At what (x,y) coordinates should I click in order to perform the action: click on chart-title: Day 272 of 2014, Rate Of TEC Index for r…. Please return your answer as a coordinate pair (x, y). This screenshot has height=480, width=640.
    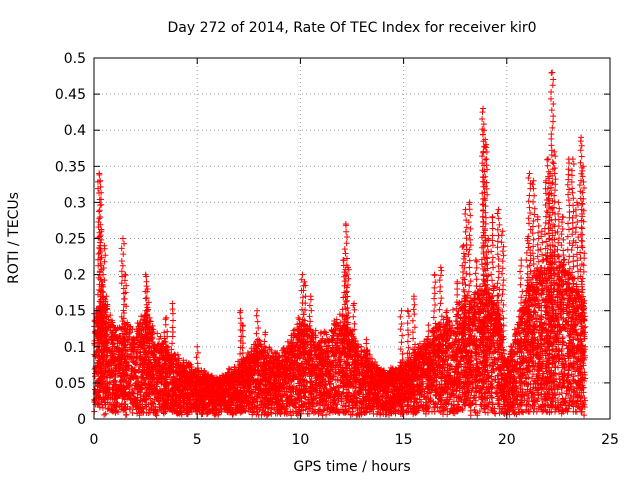
    Looking at the image, I should click on (351, 28).